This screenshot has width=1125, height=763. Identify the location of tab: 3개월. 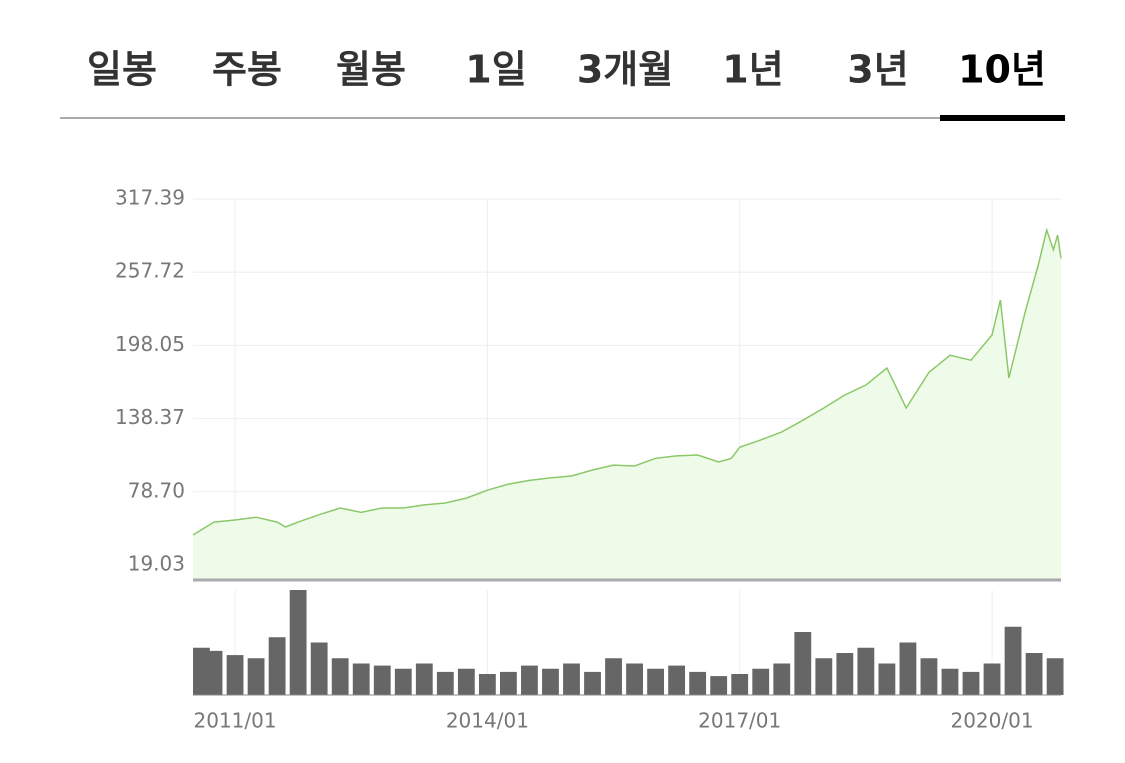
(625, 70).